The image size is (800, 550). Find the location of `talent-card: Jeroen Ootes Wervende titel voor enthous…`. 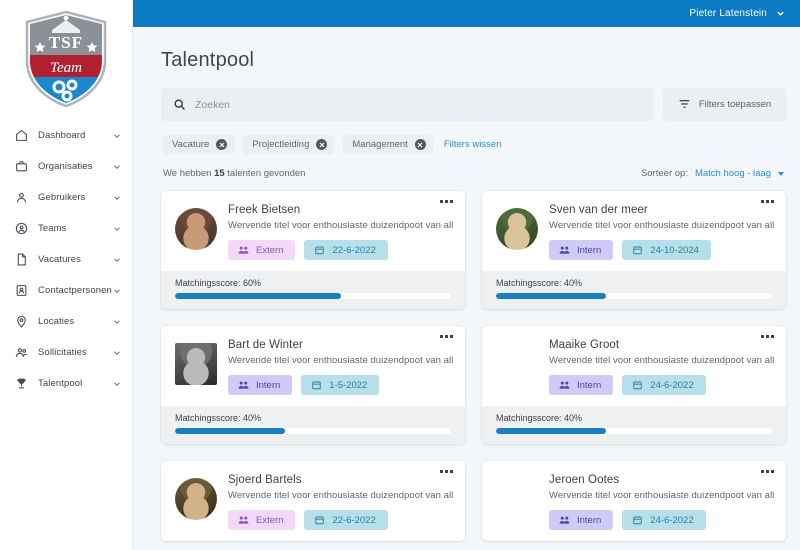

talent-card: Jeroen Ootes Wervende titel voor enthous… is located at coordinates (634, 501).